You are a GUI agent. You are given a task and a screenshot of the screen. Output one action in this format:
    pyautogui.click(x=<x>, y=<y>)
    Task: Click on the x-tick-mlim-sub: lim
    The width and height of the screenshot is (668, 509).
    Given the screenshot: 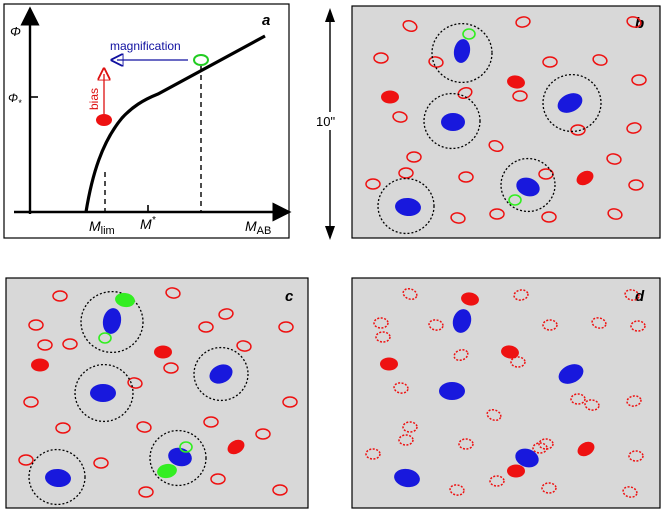 What is the action you would take?
    pyautogui.click(x=108, y=231)
    